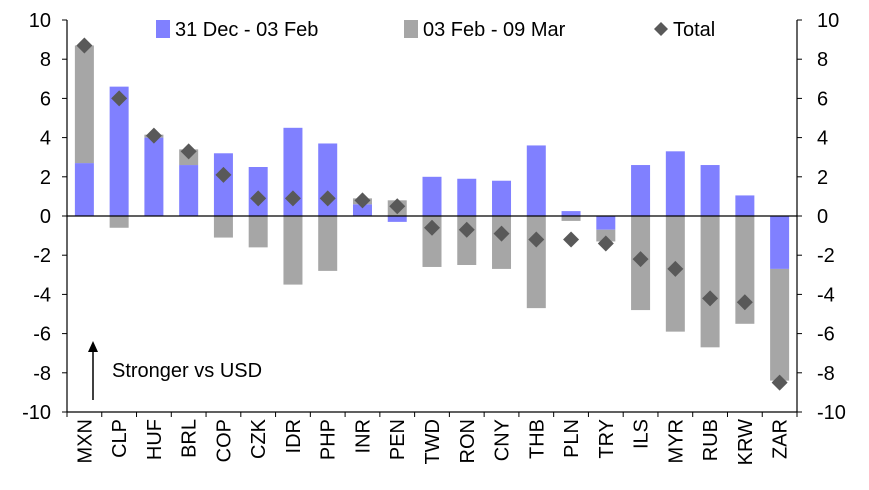 Image resolution: width=869 pixels, height=490 pixels. Describe the element at coordinates (329, 439) in the screenshot. I see `x-tick-label-php: PHP` at that location.